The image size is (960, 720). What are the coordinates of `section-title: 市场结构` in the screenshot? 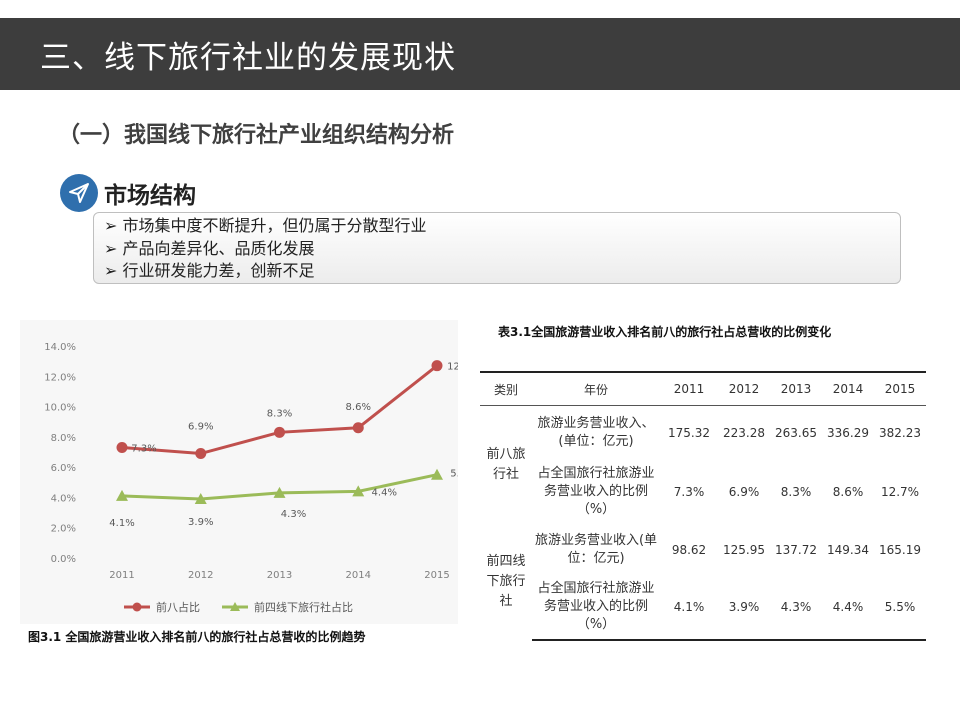 It's located at (150, 196).